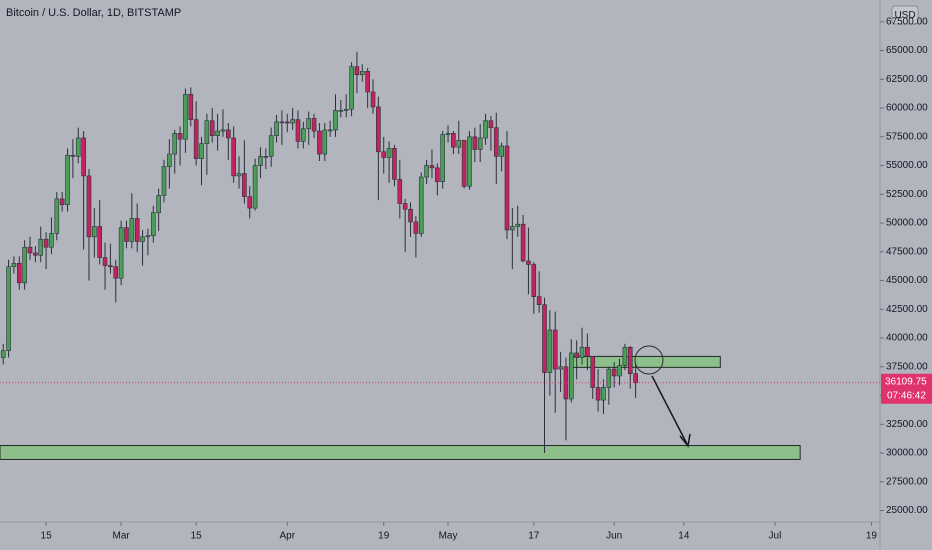 The width and height of the screenshot is (932, 550). Describe the element at coordinates (907, 309) in the screenshot. I see `y-tick-label: 42500.00` at that location.